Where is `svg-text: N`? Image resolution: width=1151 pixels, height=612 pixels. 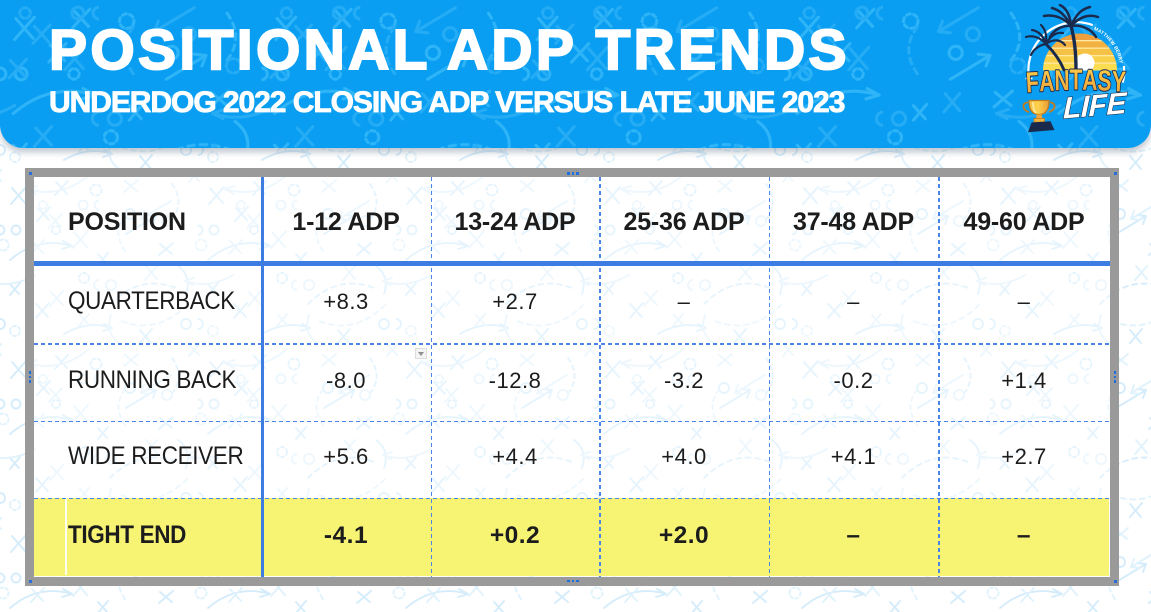 svg-text: N is located at coordinates (1062, 81).